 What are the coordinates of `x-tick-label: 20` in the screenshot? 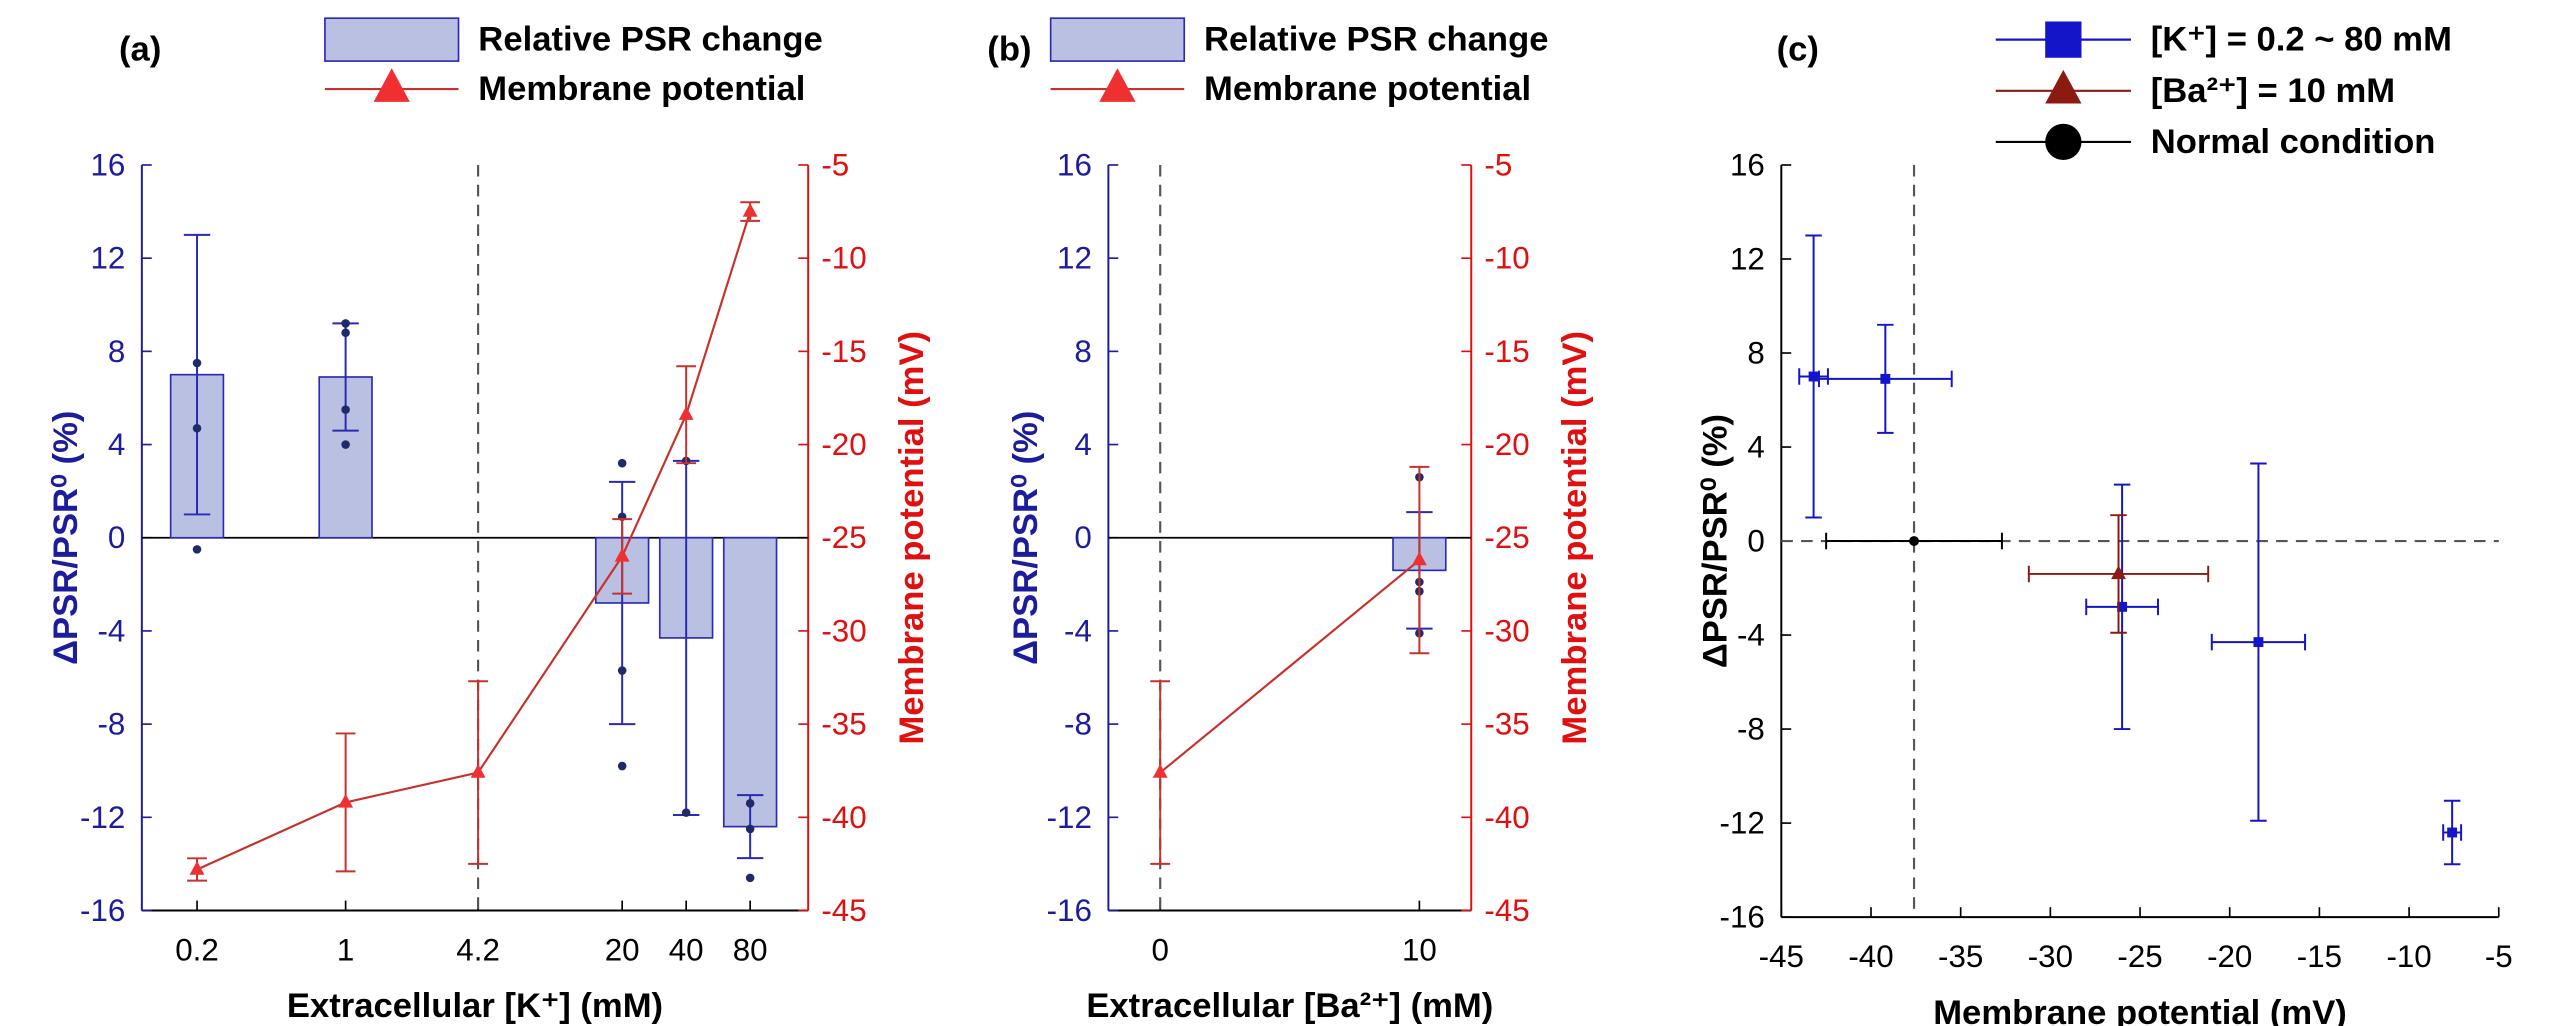 It's located at (622, 950).